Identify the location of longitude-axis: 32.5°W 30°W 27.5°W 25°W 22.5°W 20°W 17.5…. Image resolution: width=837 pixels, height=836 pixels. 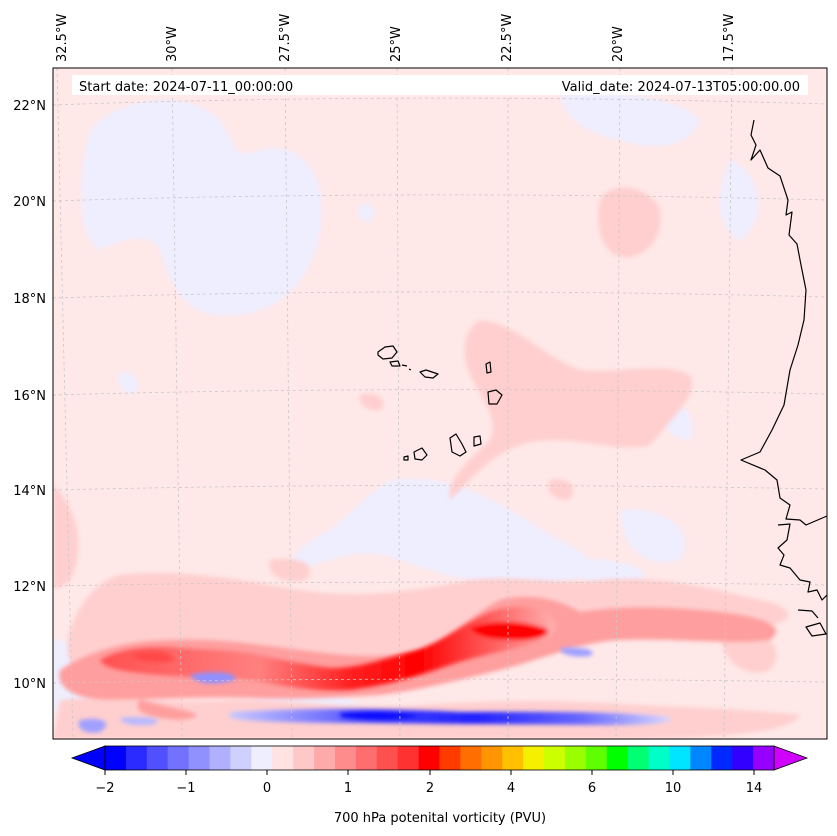
(396, 38).